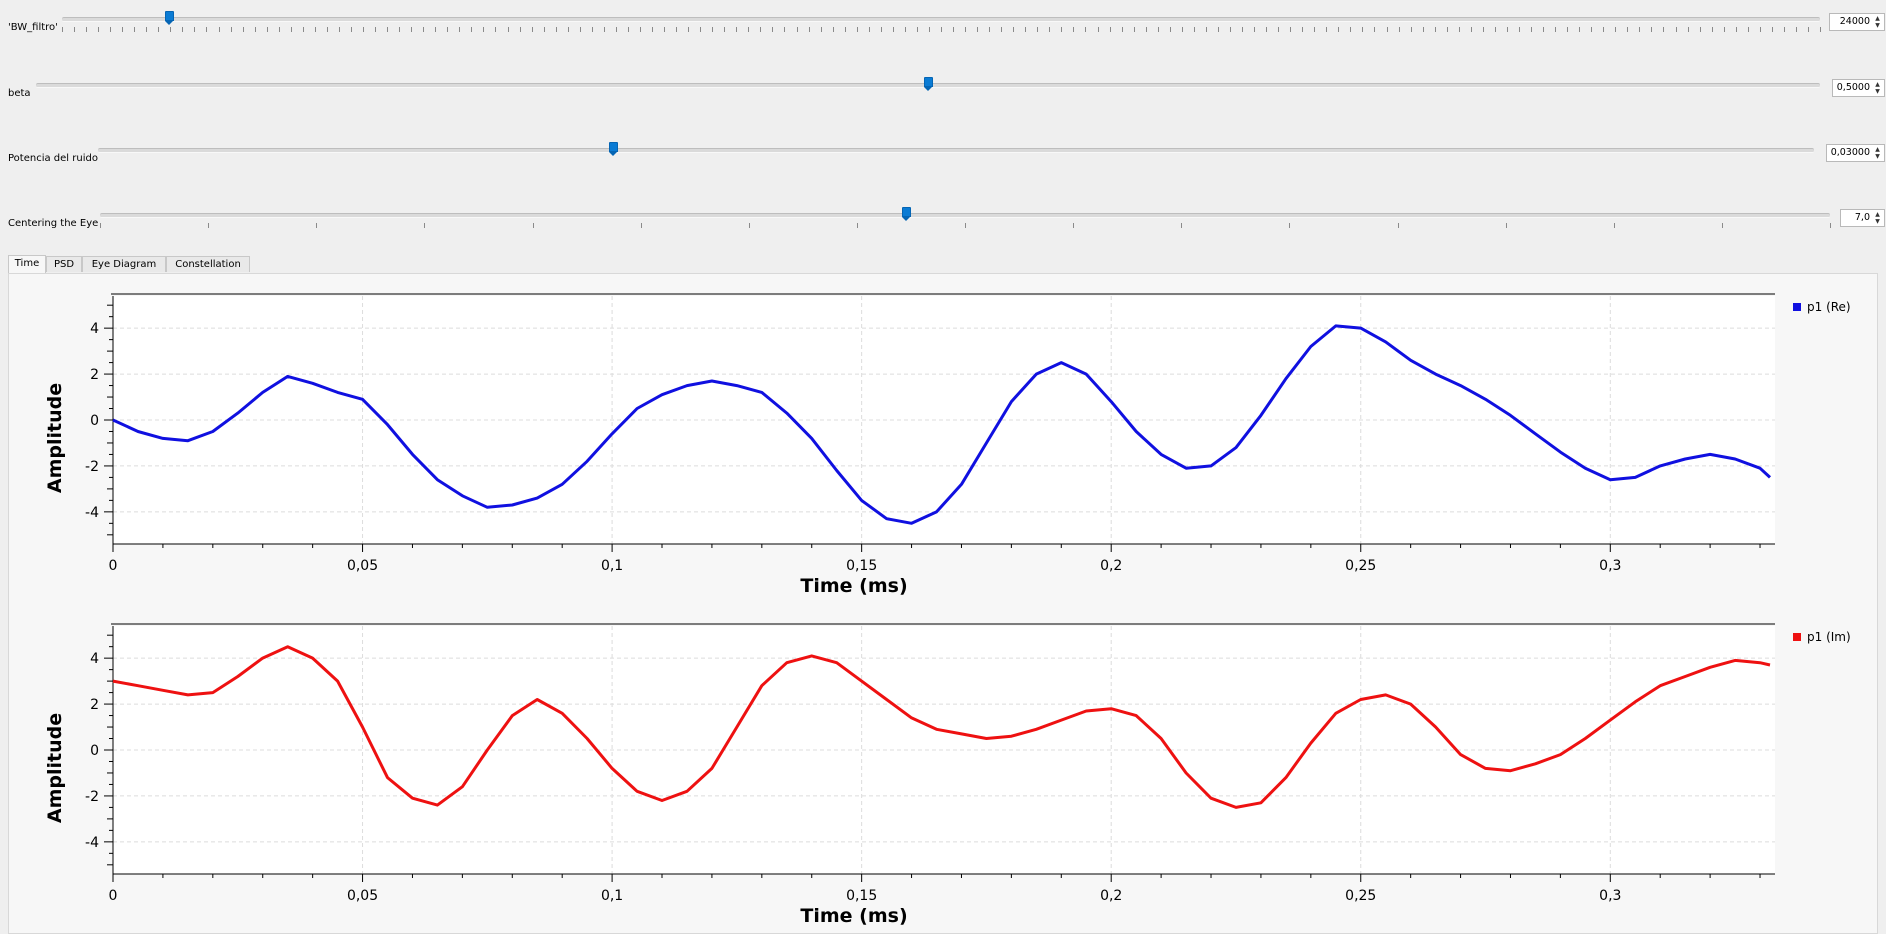 The width and height of the screenshot is (1886, 934). What do you see at coordinates (27, 264) in the screenshot?
I see `tab-time: Time` at bounding box center [27, 264].